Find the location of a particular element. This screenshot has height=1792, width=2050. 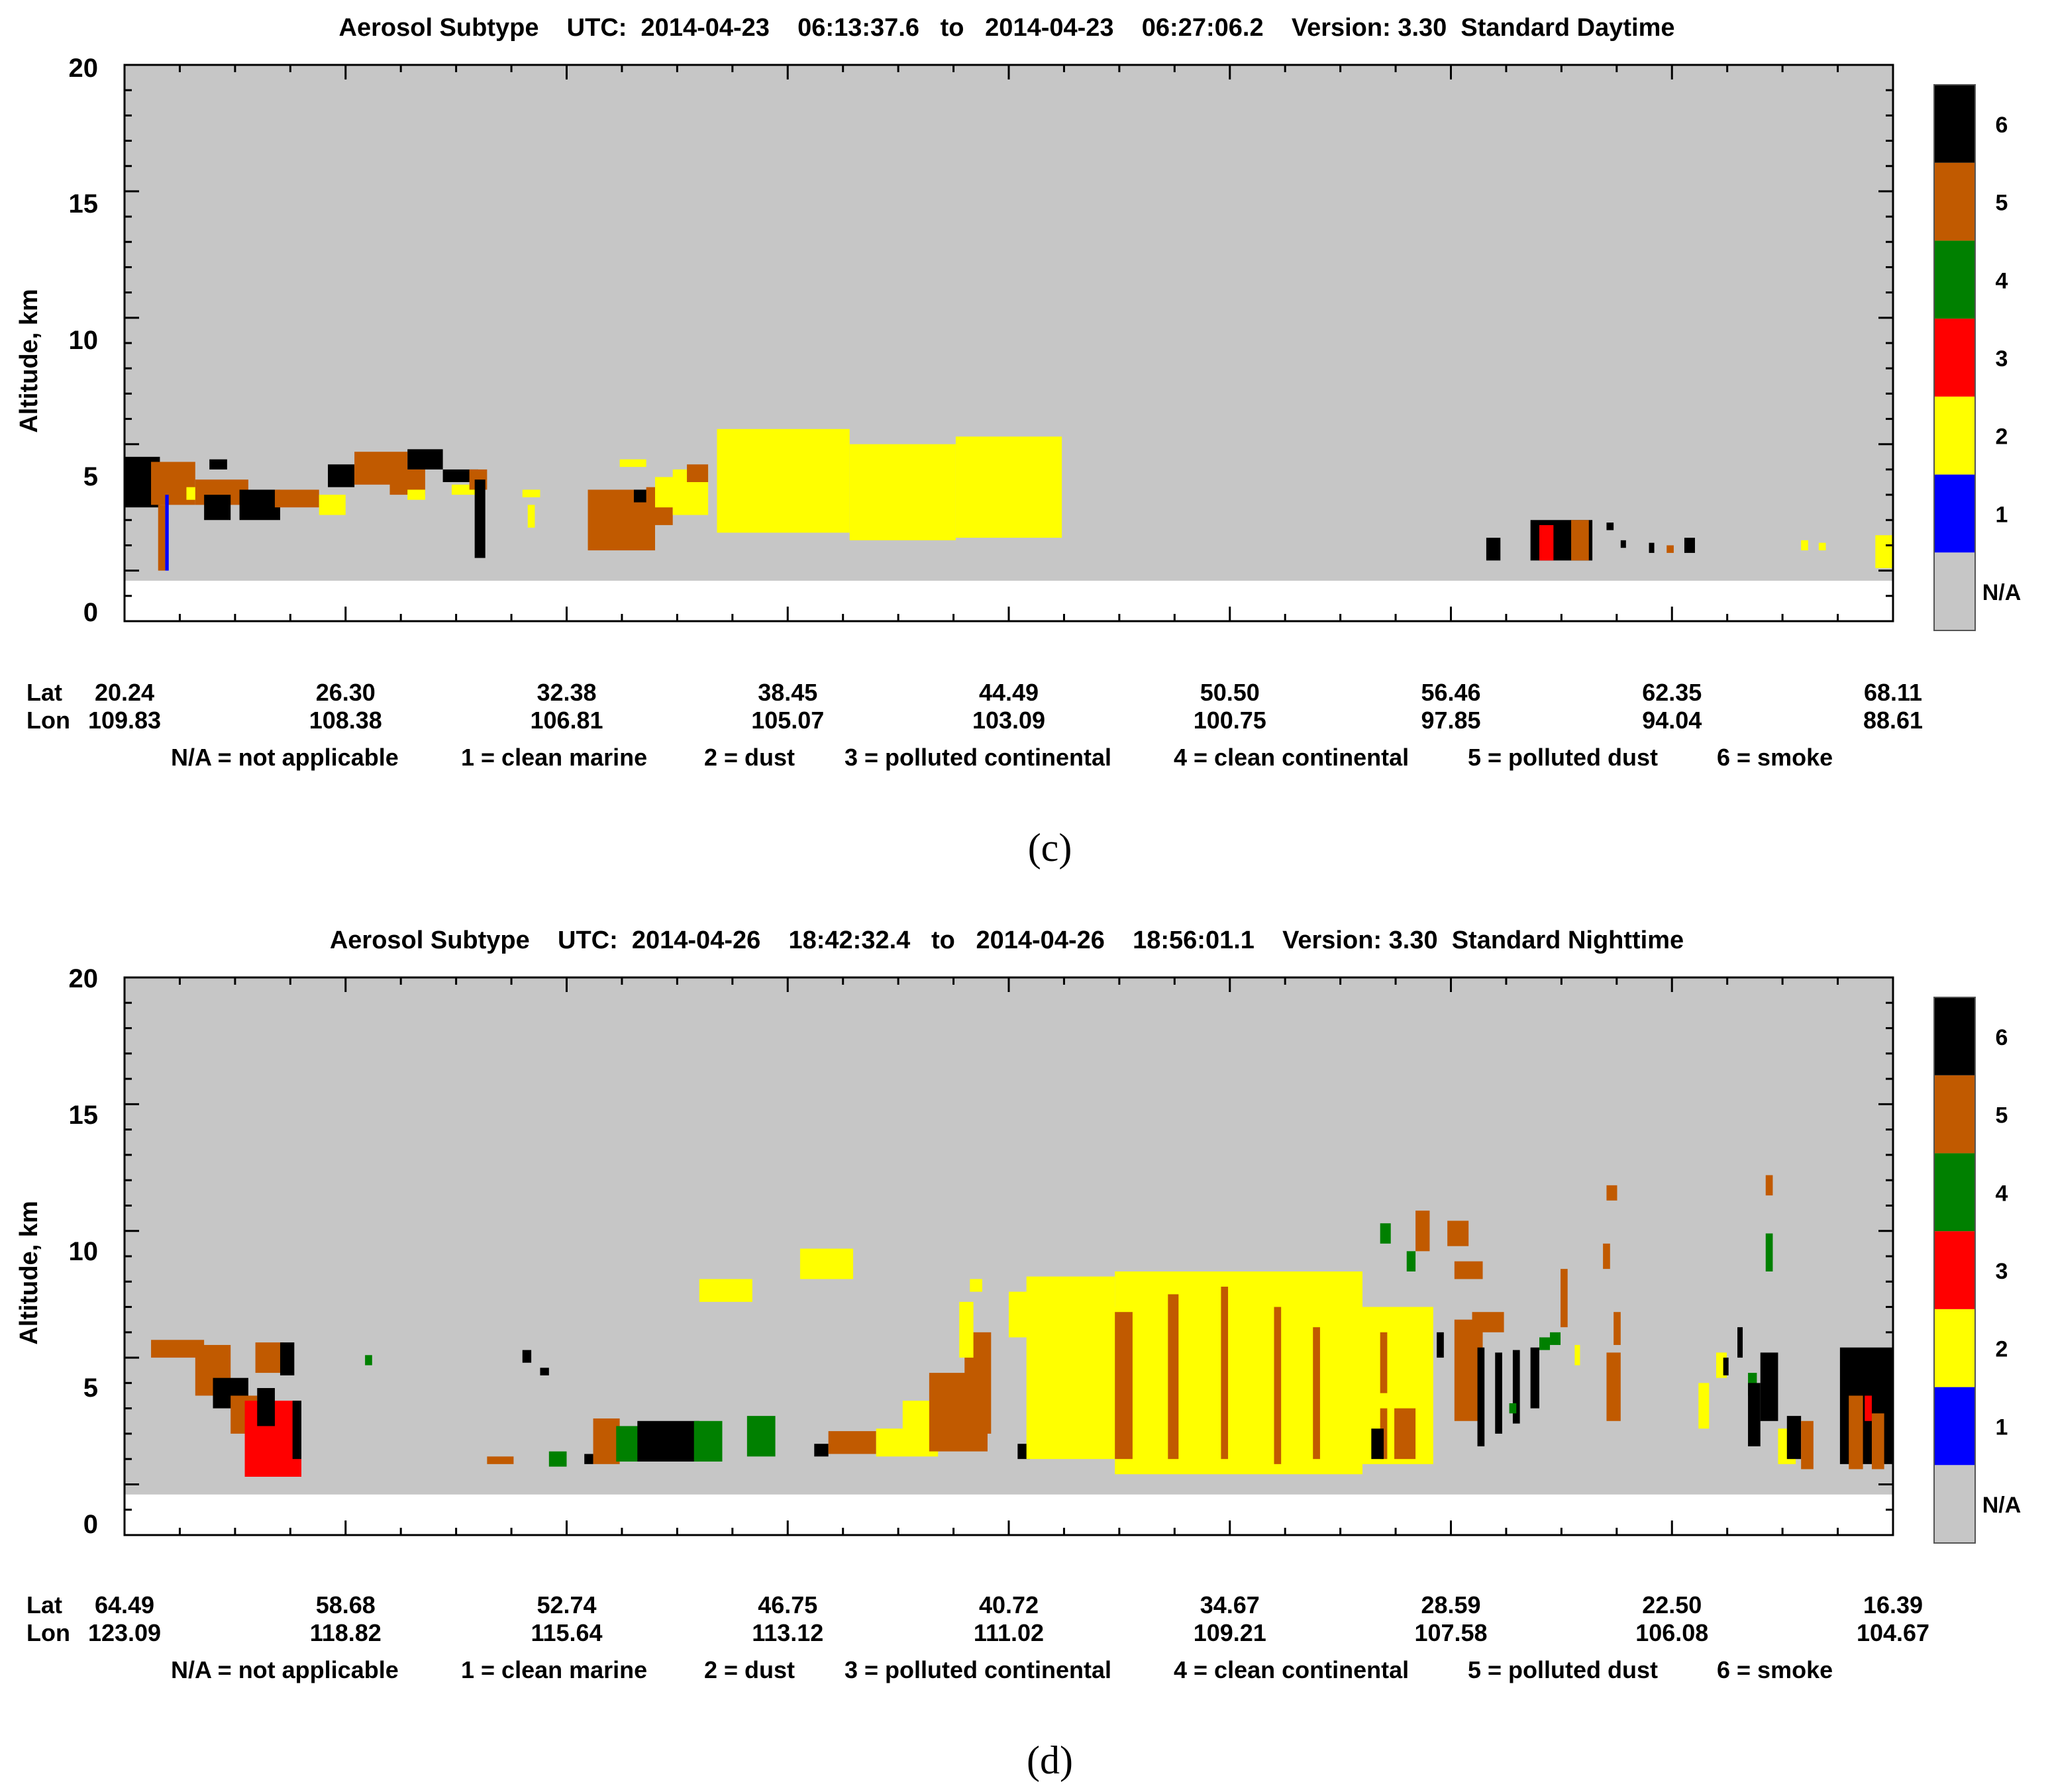

lon-tick-label: 94.04 is located at coordinates (1672, 720).